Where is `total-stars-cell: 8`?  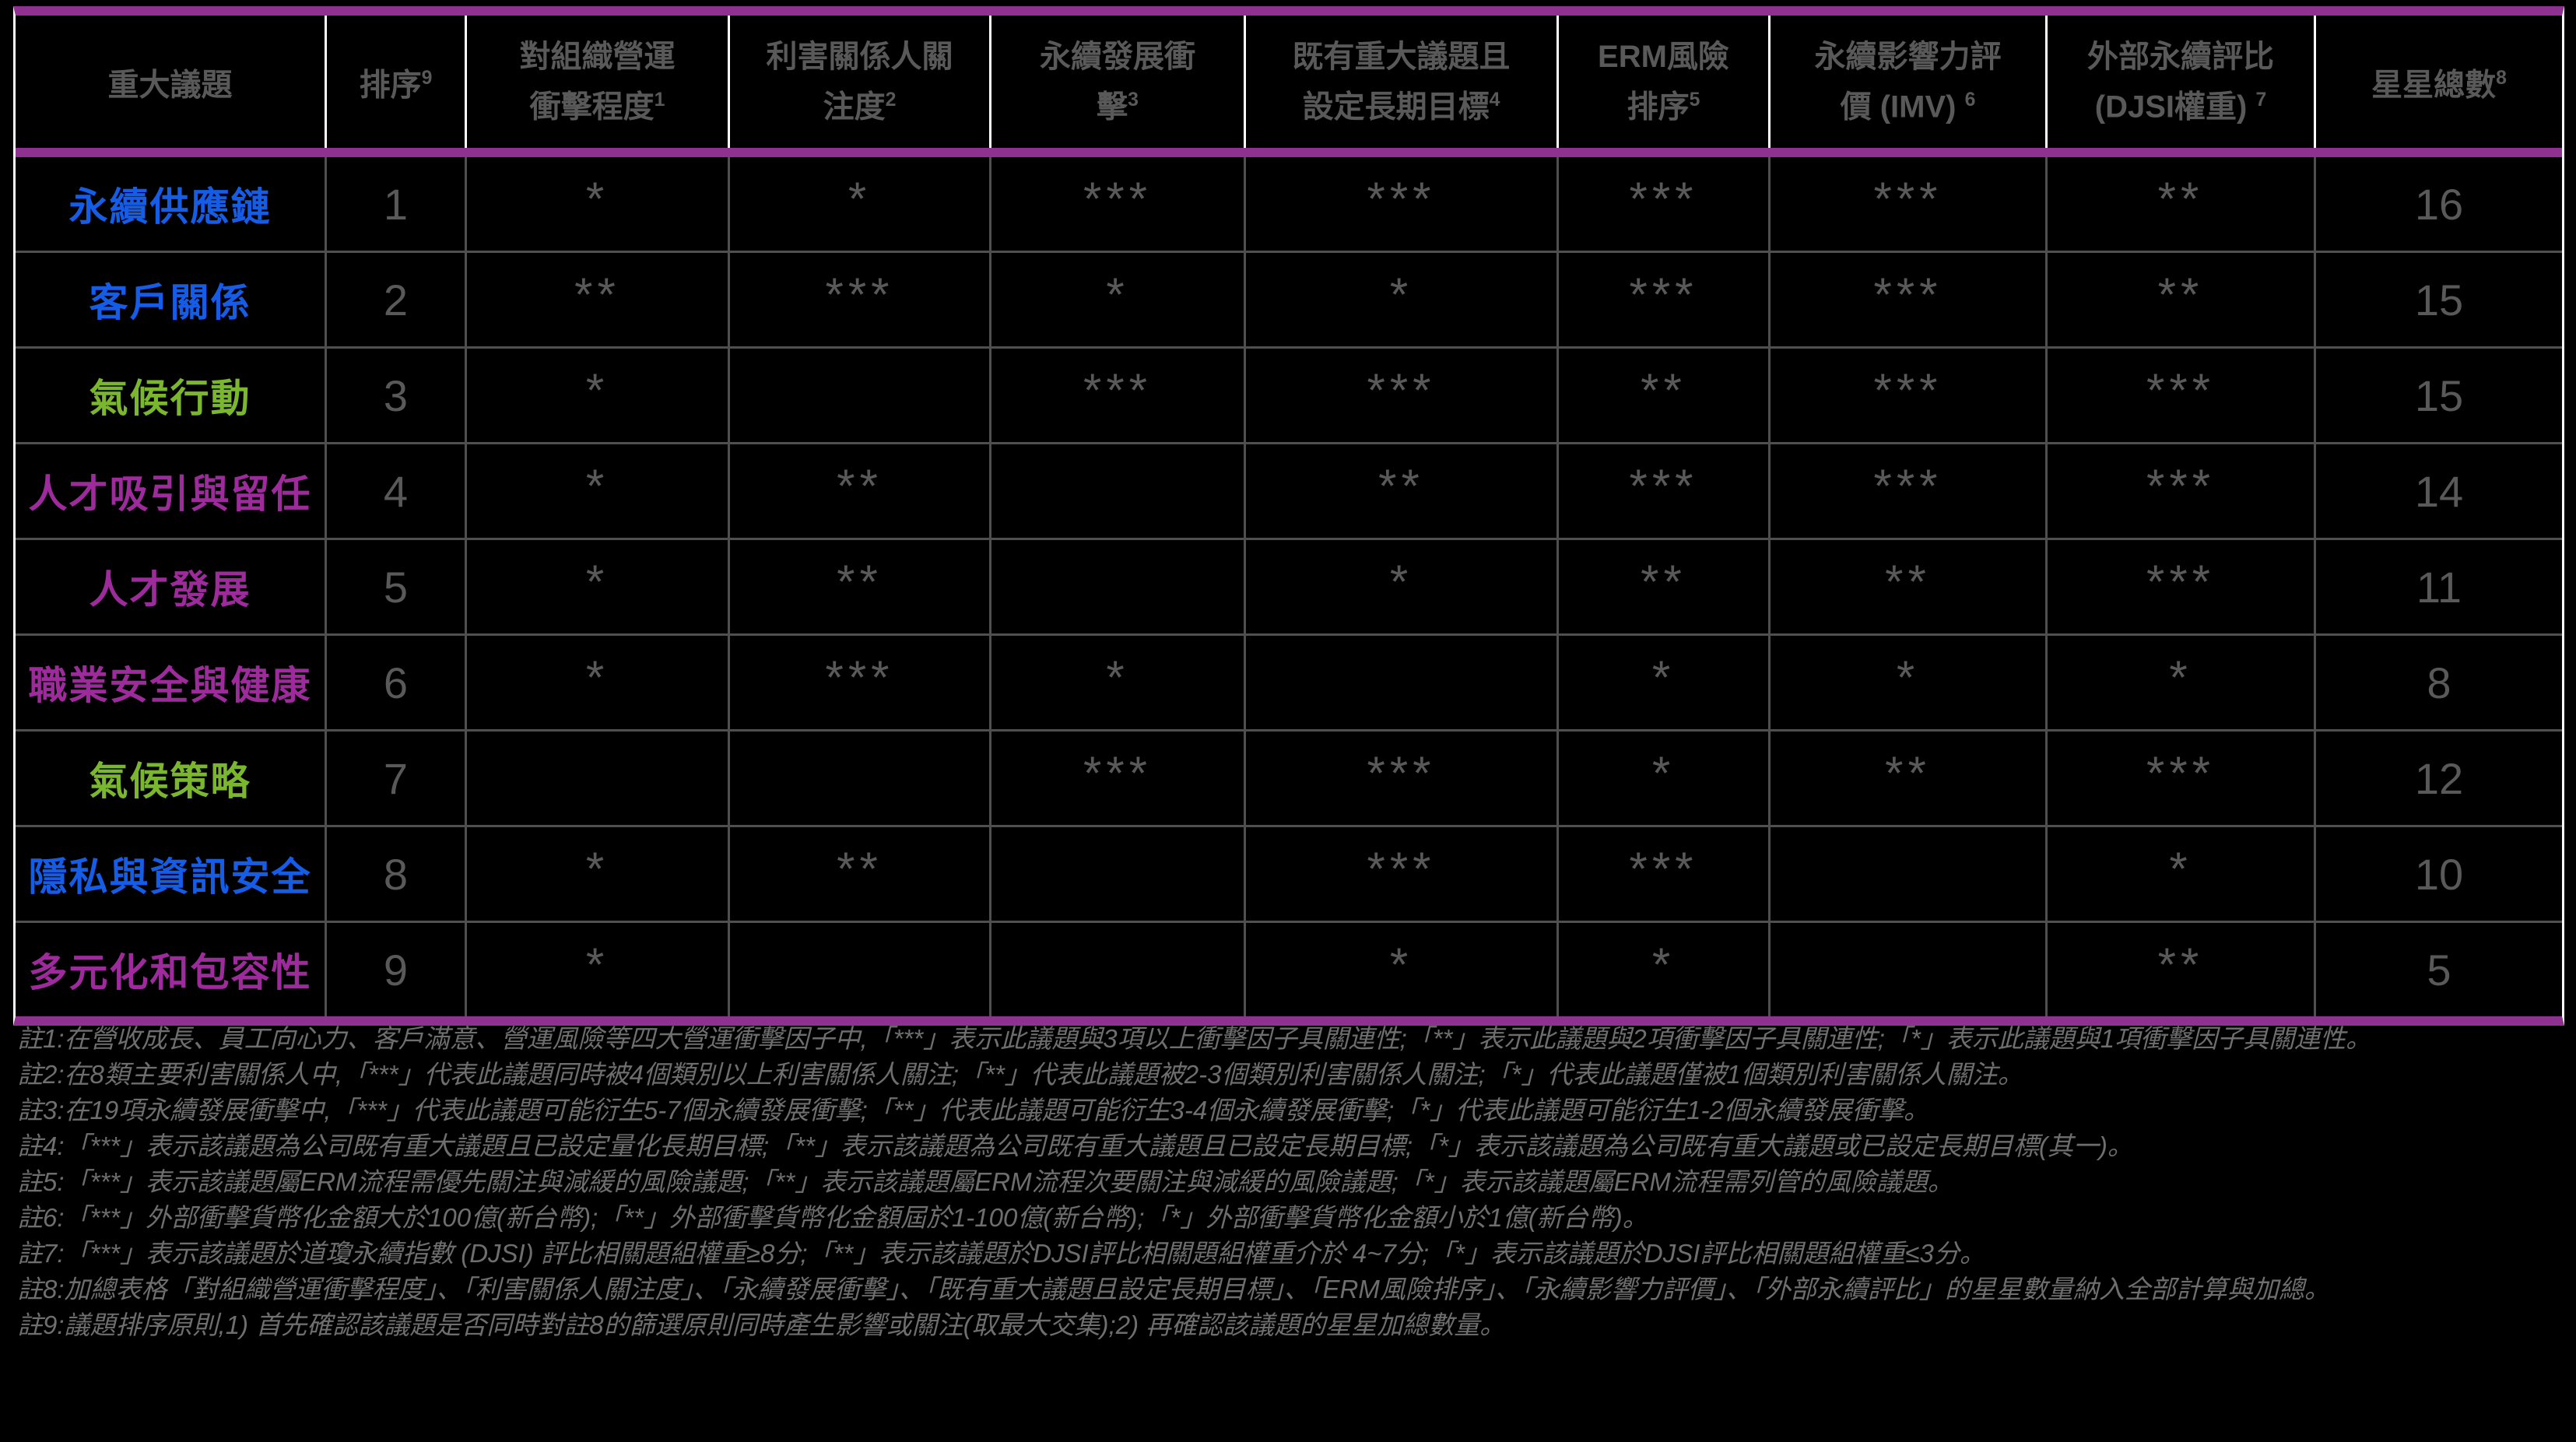 total-stars-cell: 8 is located at coordinates (2439, 682).